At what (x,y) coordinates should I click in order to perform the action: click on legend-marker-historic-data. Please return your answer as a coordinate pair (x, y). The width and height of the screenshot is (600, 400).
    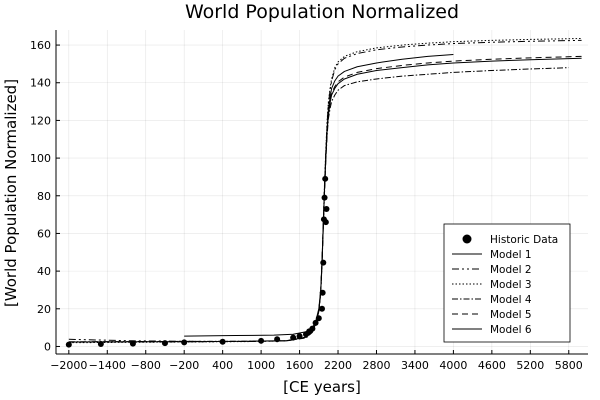
    Looking at the image, I should click on (467, 239).